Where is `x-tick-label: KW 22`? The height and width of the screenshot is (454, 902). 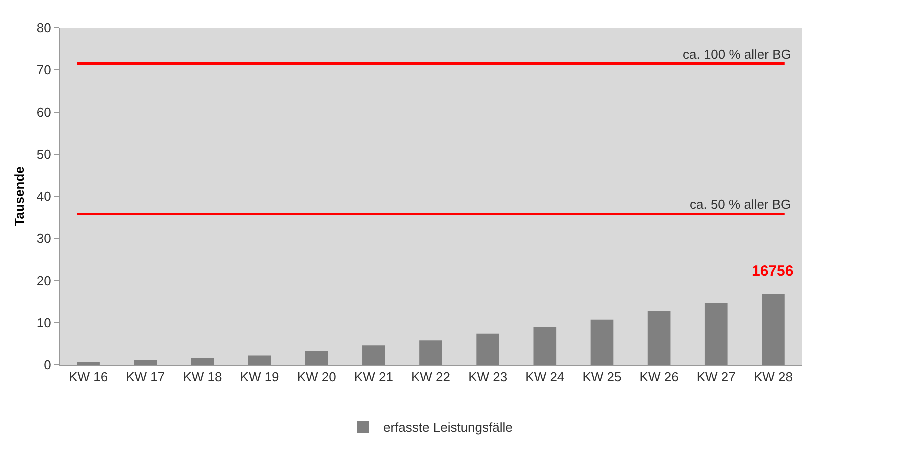 x-tick-label: KW 22 is located at coordinates (431, 377).